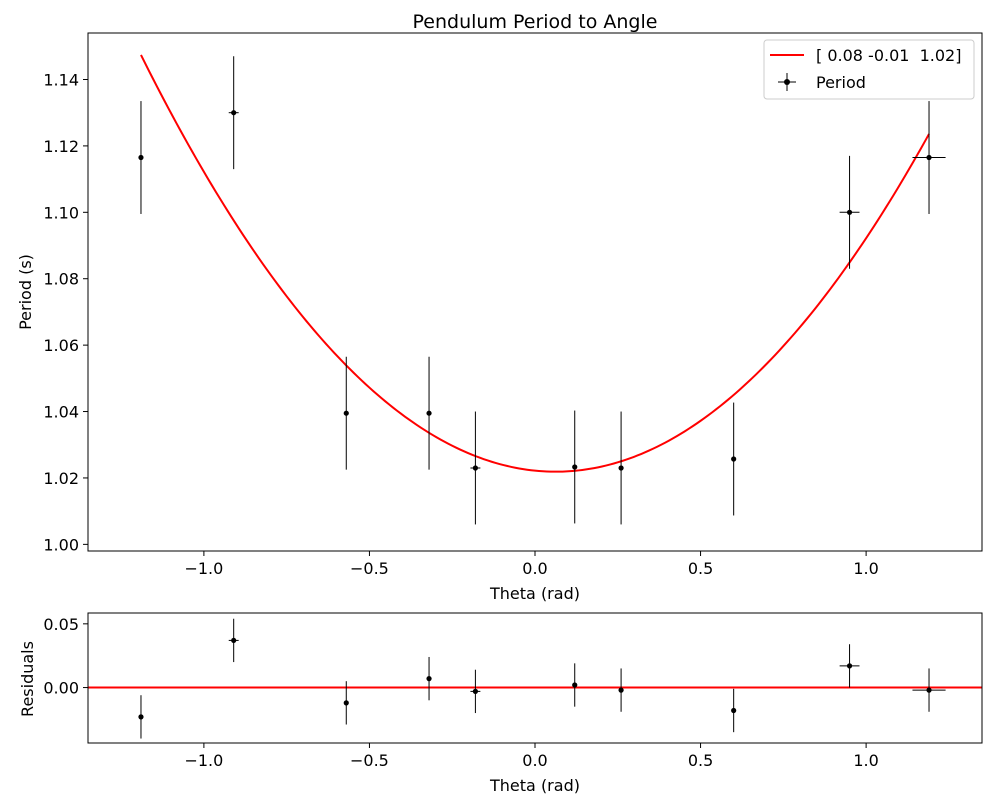 Image resolution: width=1000 pixels, height=805 pixels. I want to click on legend-period-swatch, so click(787, 82).